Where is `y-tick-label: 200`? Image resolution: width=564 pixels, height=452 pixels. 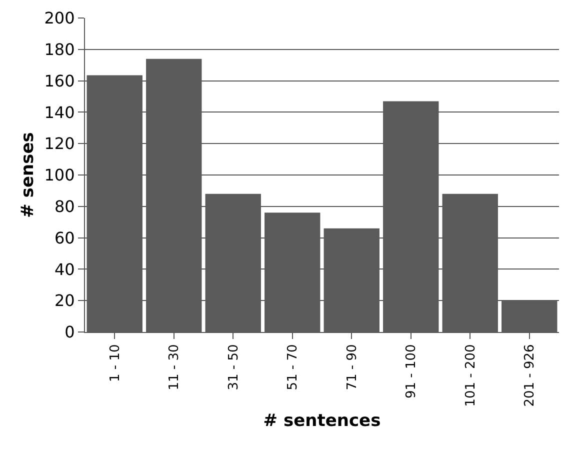
y-tick-label: 200 is located at coordinates (59, 18).